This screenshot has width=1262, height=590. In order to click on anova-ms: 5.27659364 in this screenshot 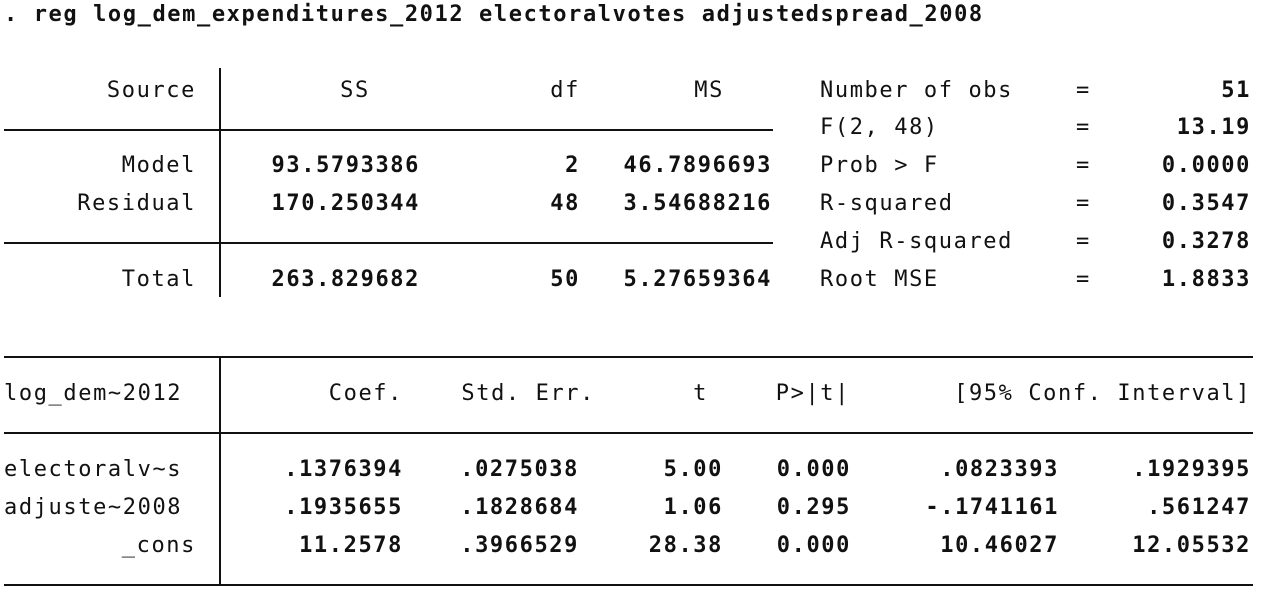, I will do `click(697, 279)`.